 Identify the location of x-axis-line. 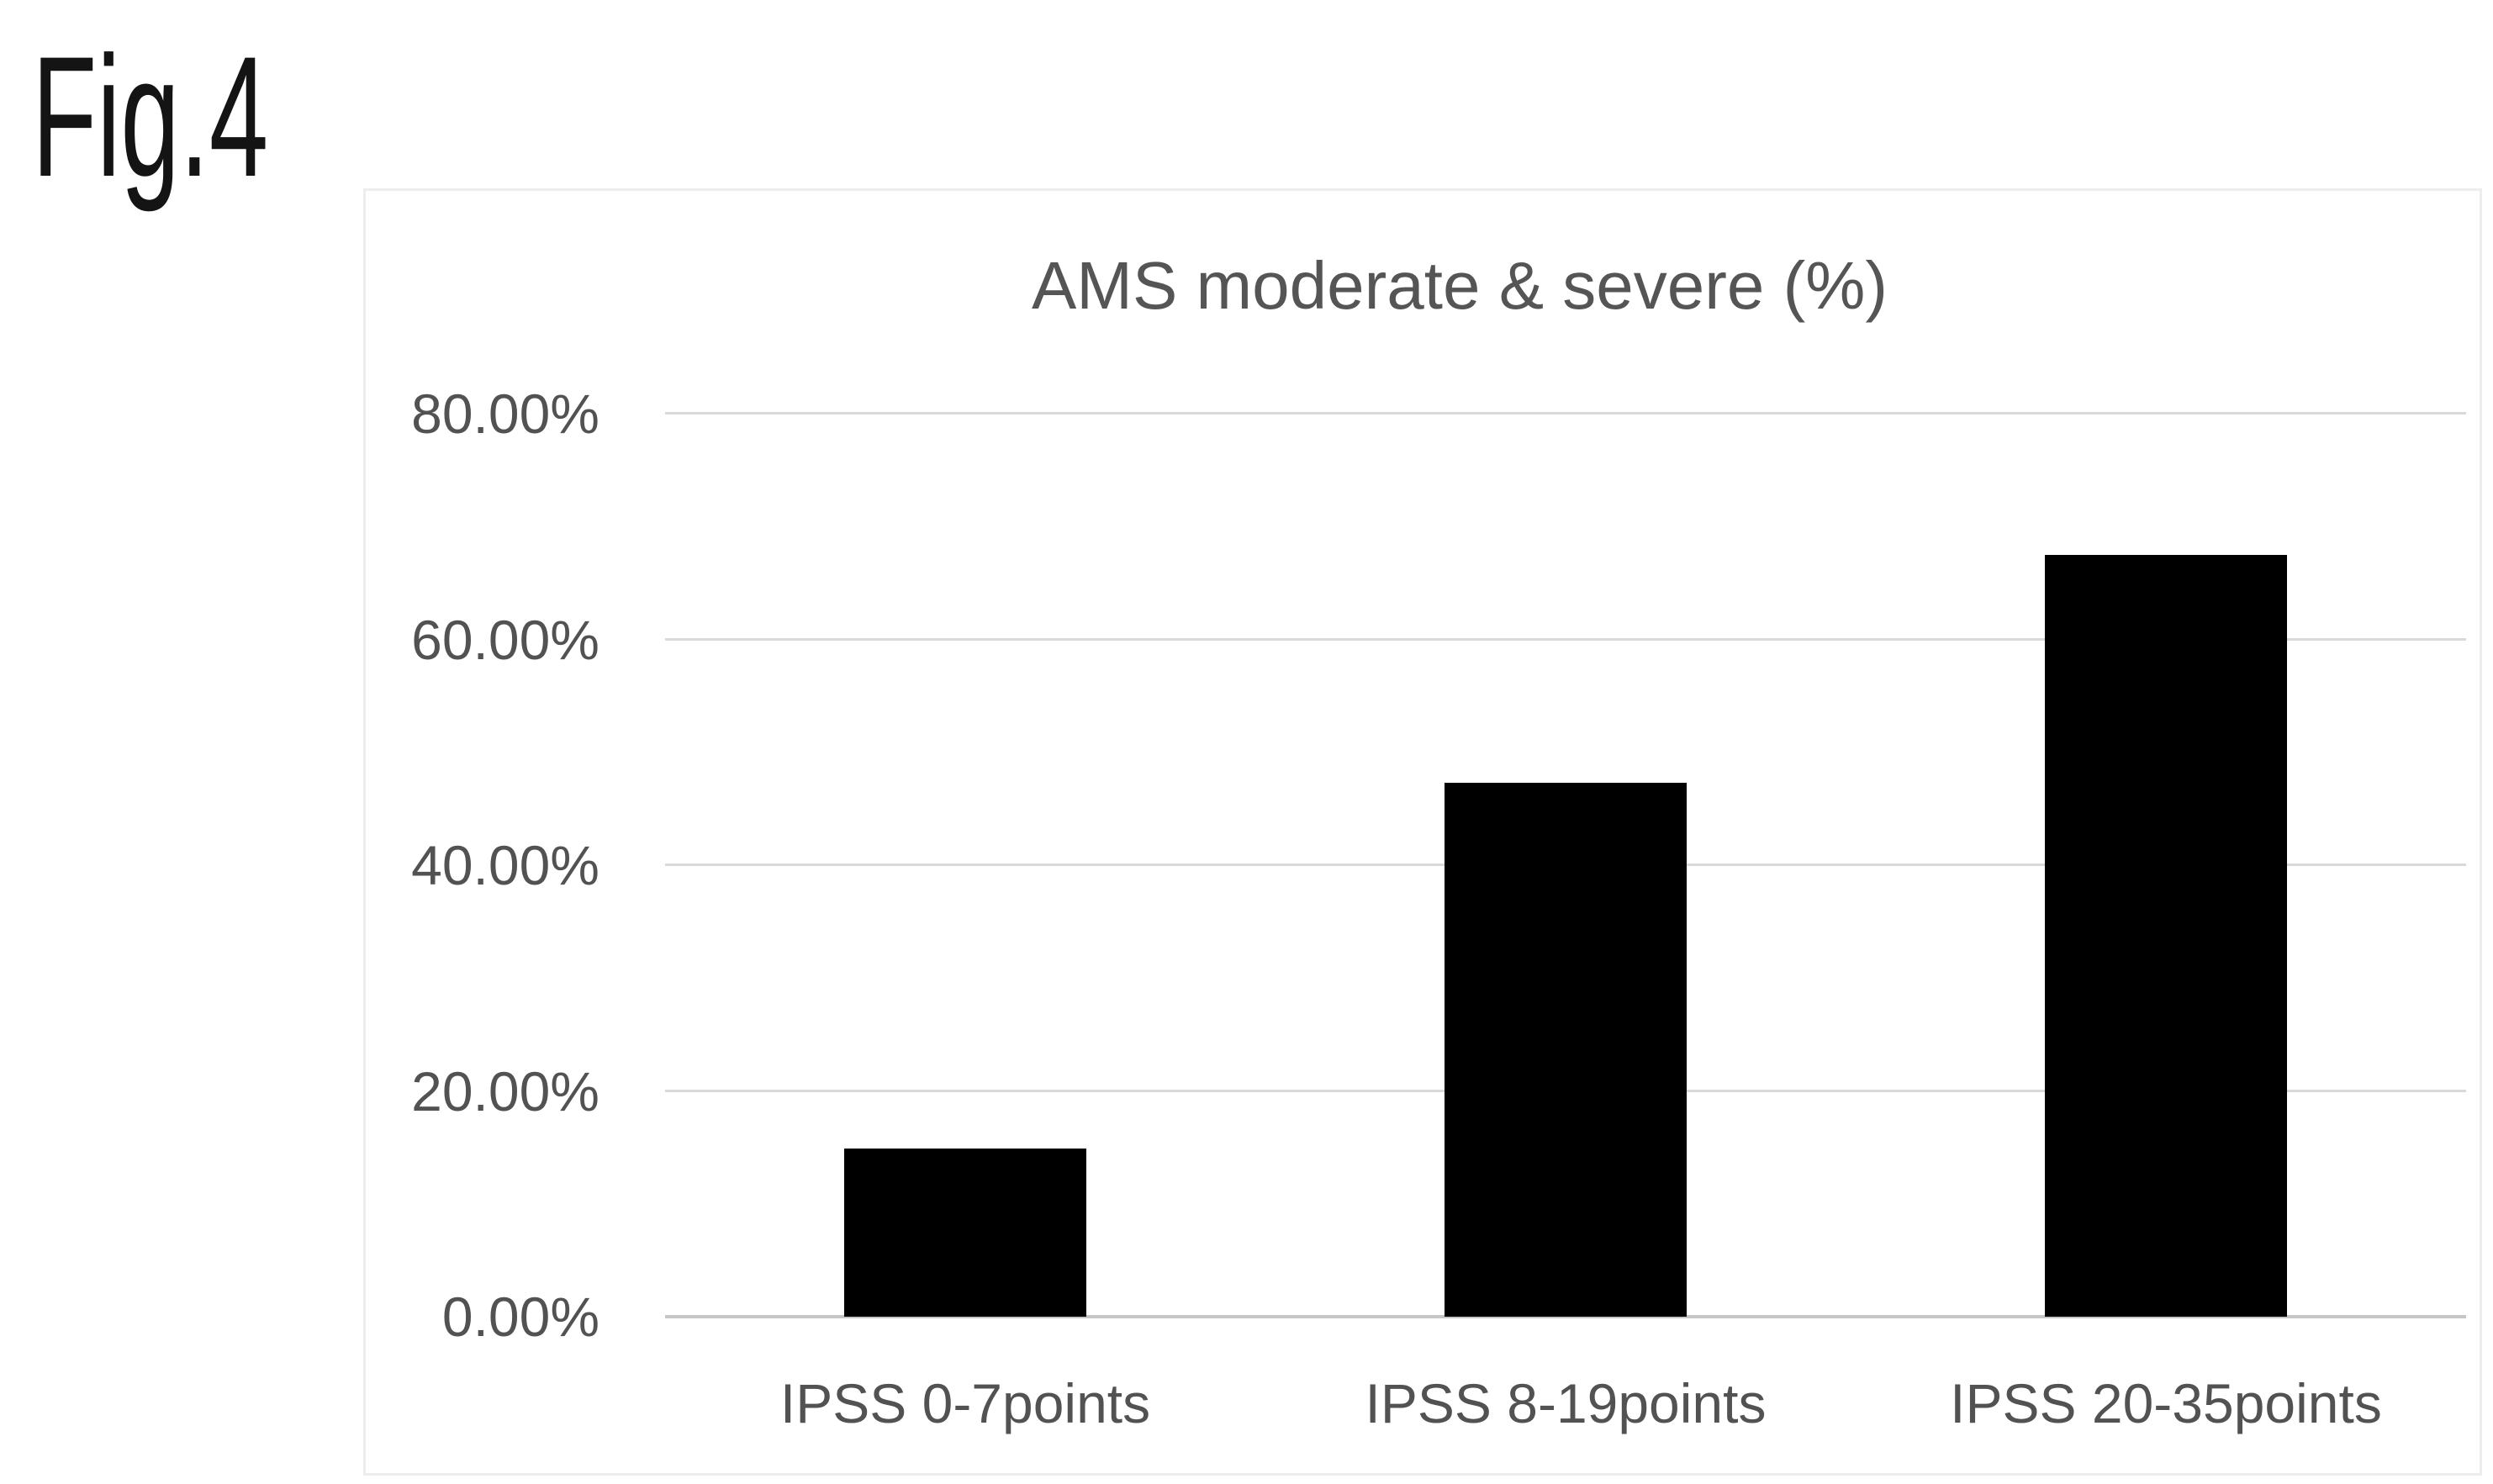
(1565, 1316).